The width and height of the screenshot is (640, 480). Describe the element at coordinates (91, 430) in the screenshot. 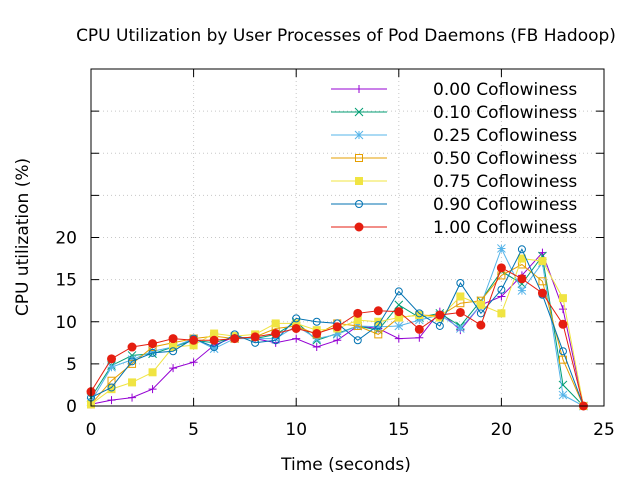

I see `x-tick-label: 0` at that location.